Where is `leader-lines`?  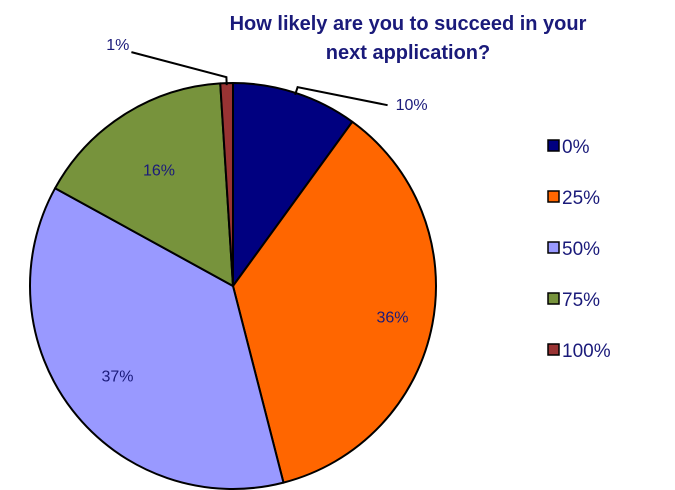 leader-lines is located at coordinates (259, 79).